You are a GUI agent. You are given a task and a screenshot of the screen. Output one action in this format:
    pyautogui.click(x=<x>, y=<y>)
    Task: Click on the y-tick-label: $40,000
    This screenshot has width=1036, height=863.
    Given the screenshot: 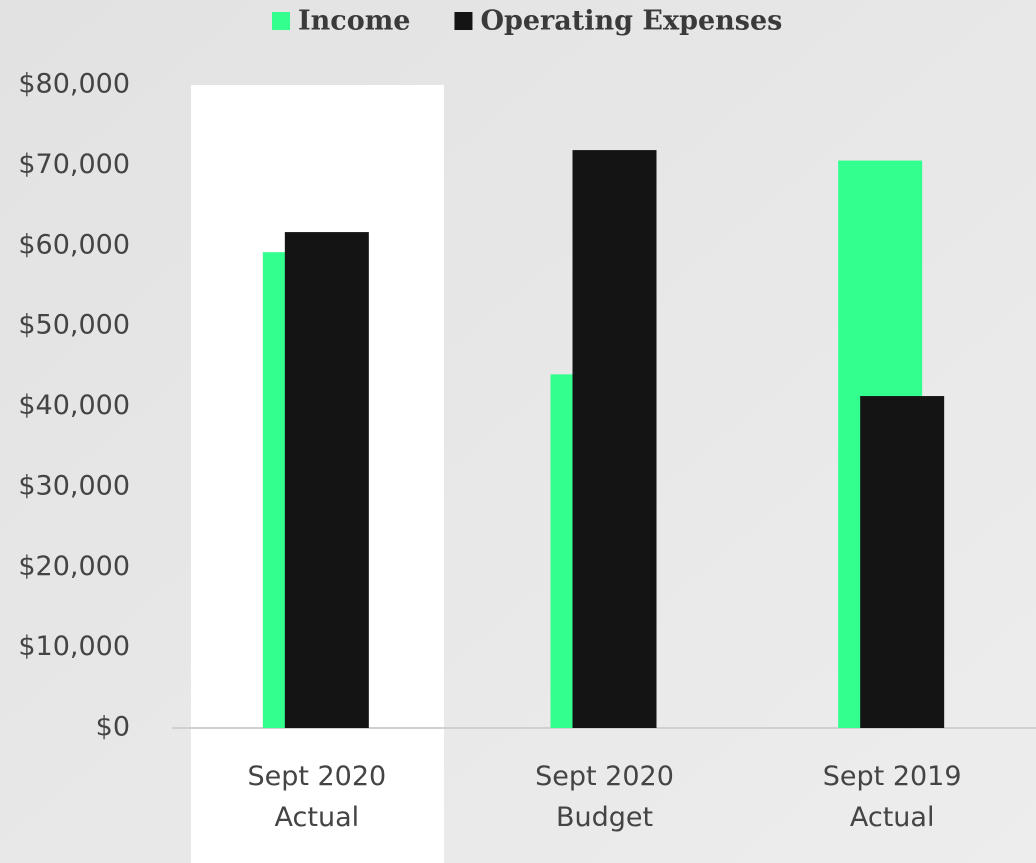 What is the action you would take?
    pyautogui.click(x=74, y=405)
    